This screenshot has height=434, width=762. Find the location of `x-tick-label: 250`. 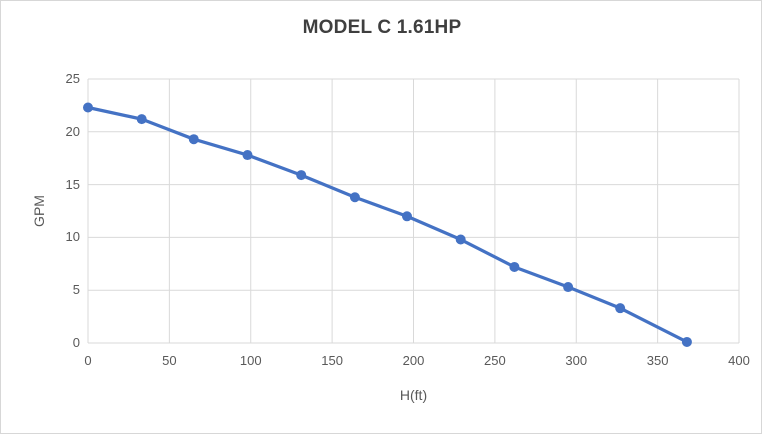

x-tick-label: 250 is located at coordinates (495, 360).